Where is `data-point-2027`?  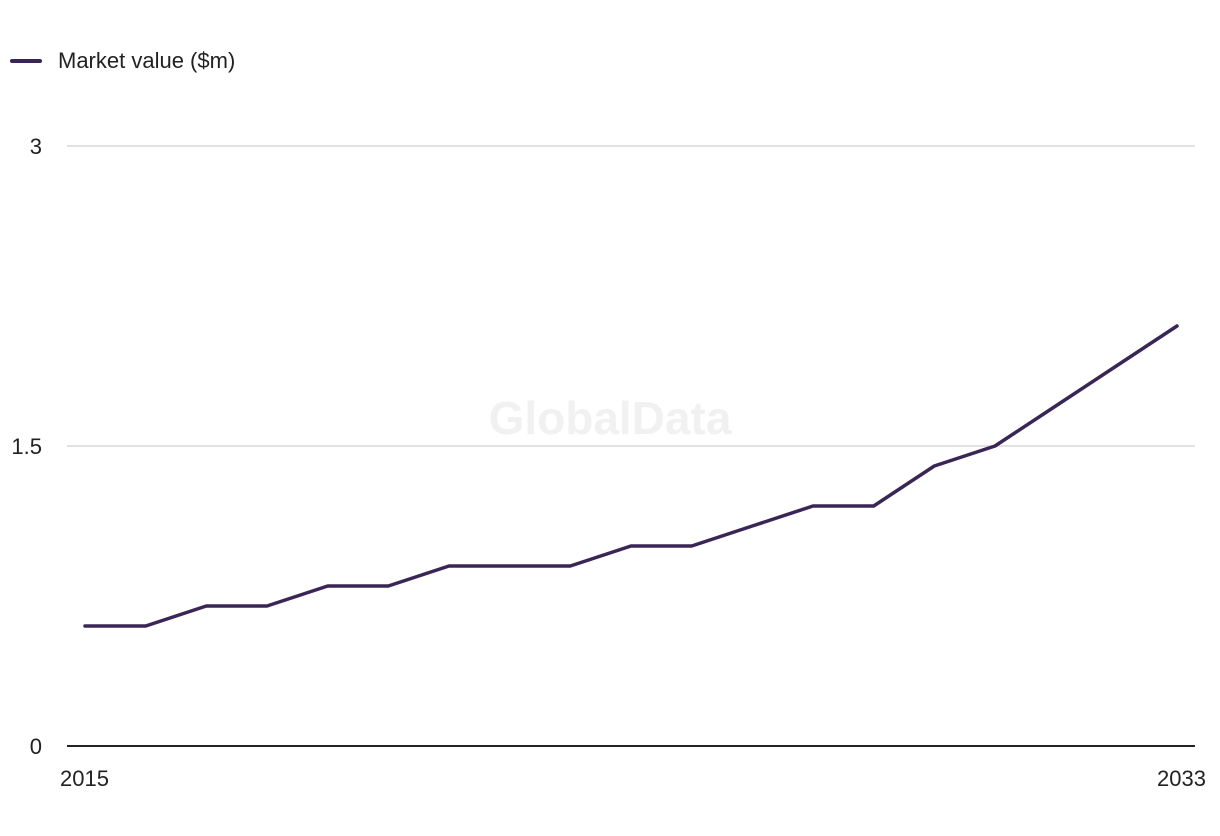 data-point-2027 is located at coordinates (813, 506).